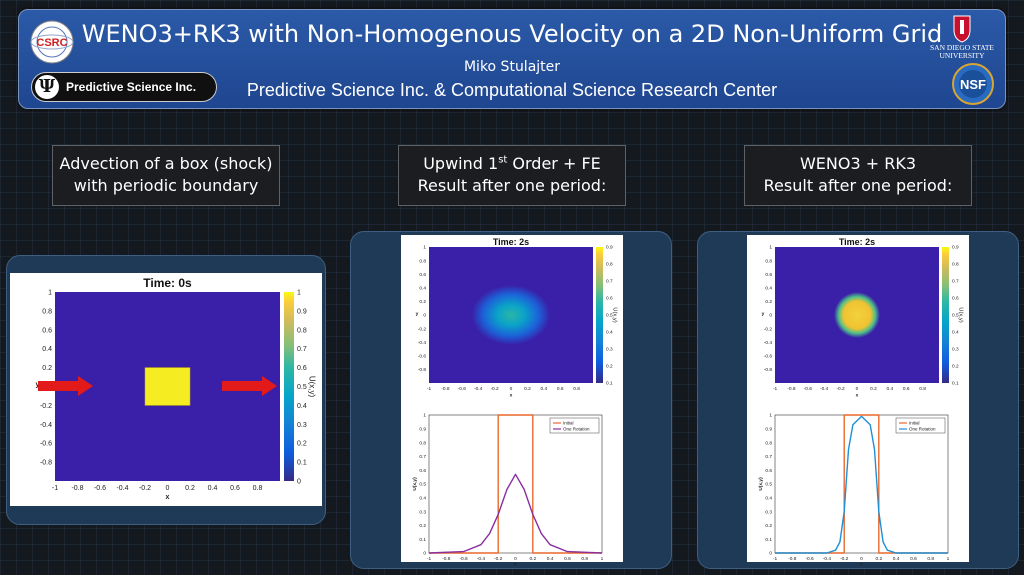 This screenshot has width=1024, height=575. What do you see at coordinates (46, 444) in the screenshot?
I see `y-tick-label: -0.6` at bounding box center [46, 444].